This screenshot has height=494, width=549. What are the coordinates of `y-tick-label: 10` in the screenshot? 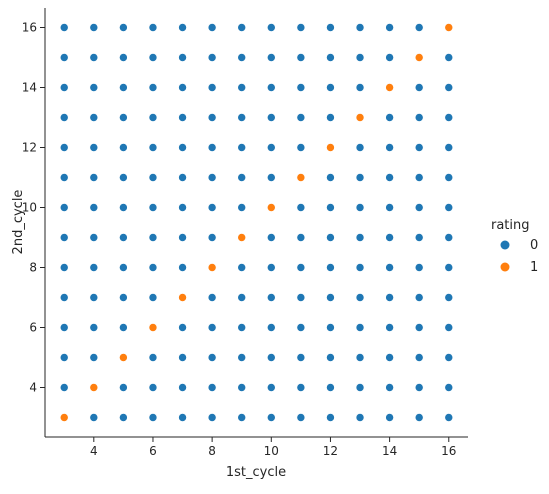 It's located at (29, 208).